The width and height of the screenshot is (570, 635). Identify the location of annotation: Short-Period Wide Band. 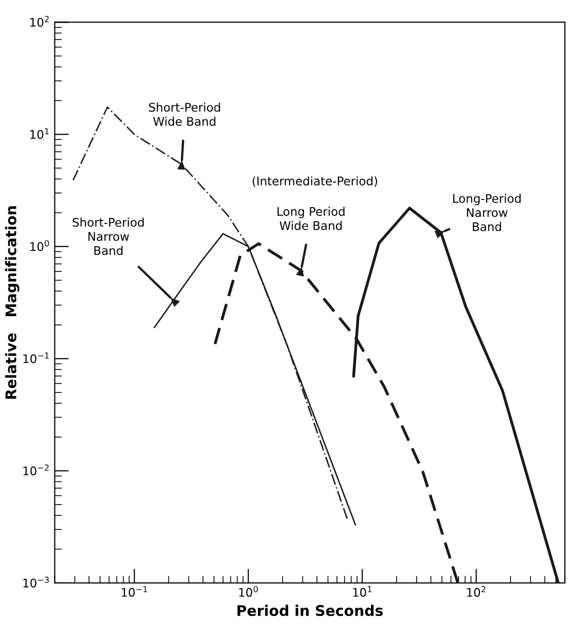
(184, 114).